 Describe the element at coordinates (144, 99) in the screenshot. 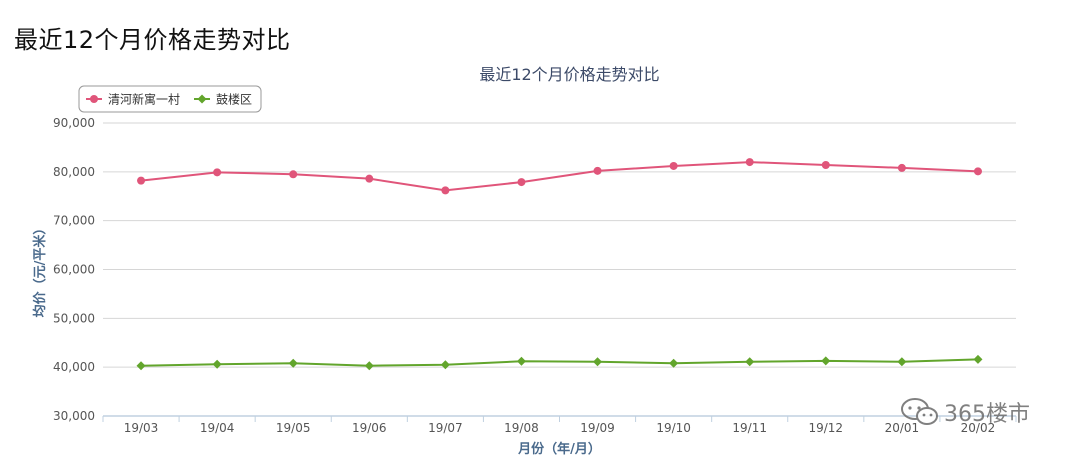

I see `legend-label: 清河新寓一村` at that location.